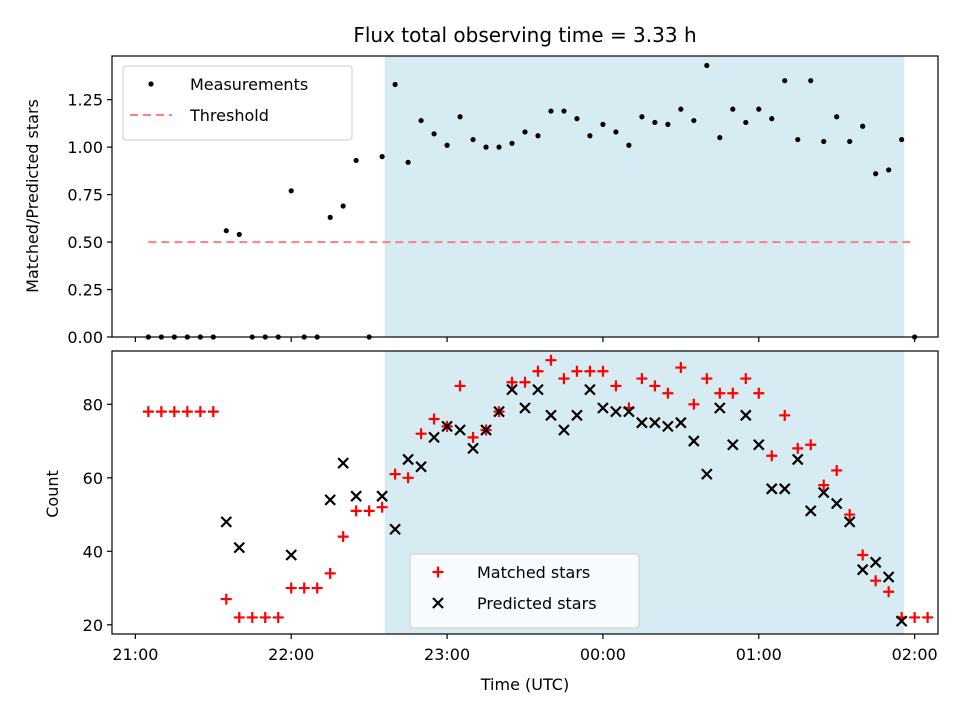  What do you see at coordinates (93, 404) in the screenshot?
I see `y-tick-label: 80` at bounding box center [93, 404].